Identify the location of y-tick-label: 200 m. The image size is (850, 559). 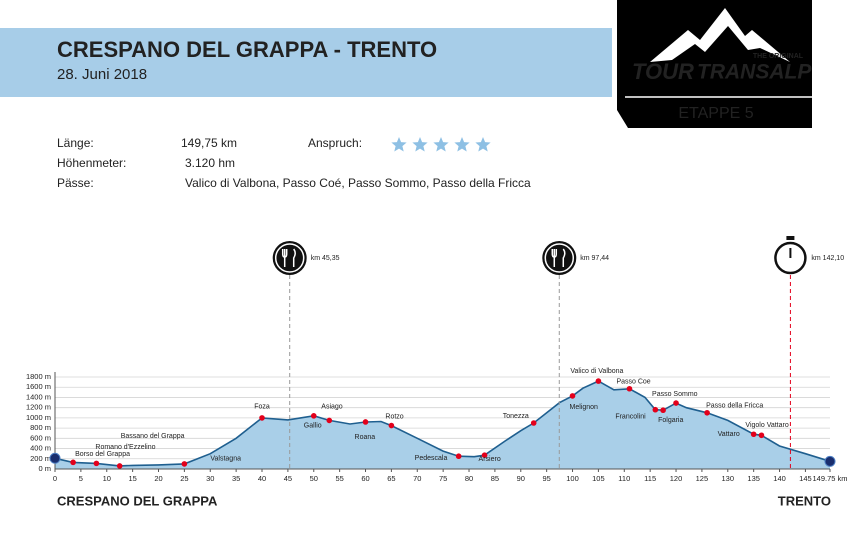
(40, 458).